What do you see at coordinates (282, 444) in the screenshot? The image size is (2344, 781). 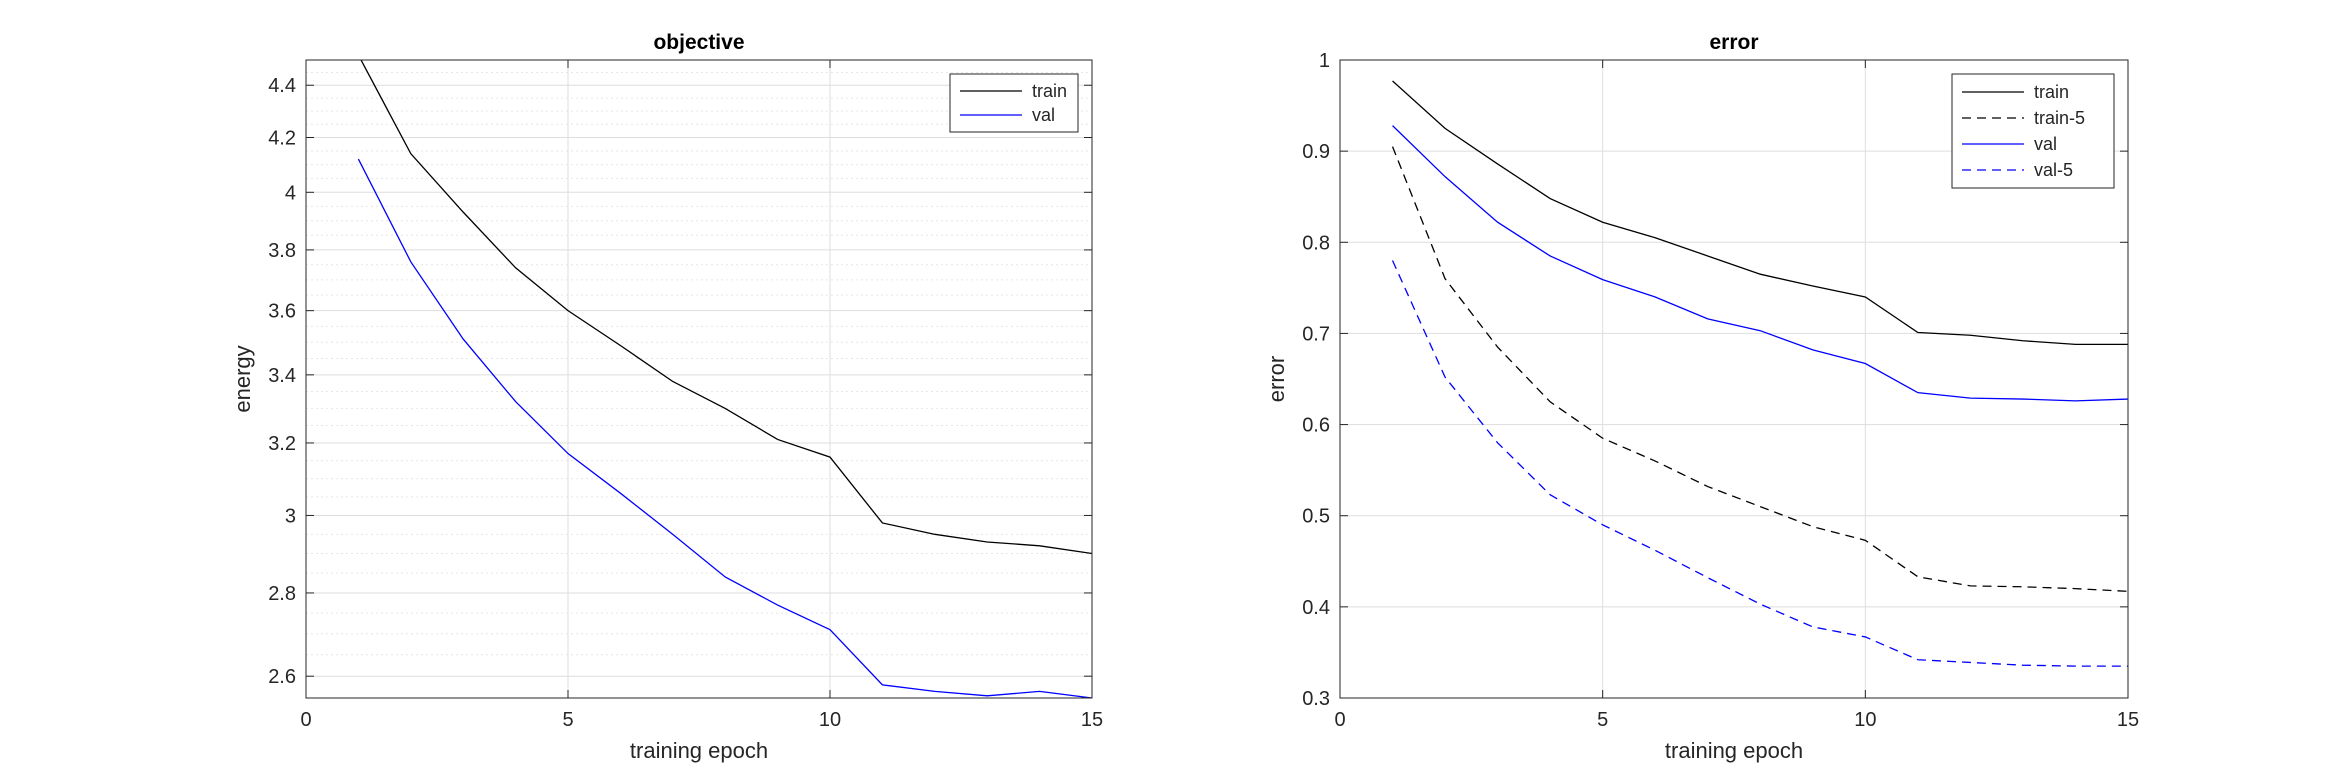 I see `y-tick-label: 3.2` at bounding box center [282, 444].